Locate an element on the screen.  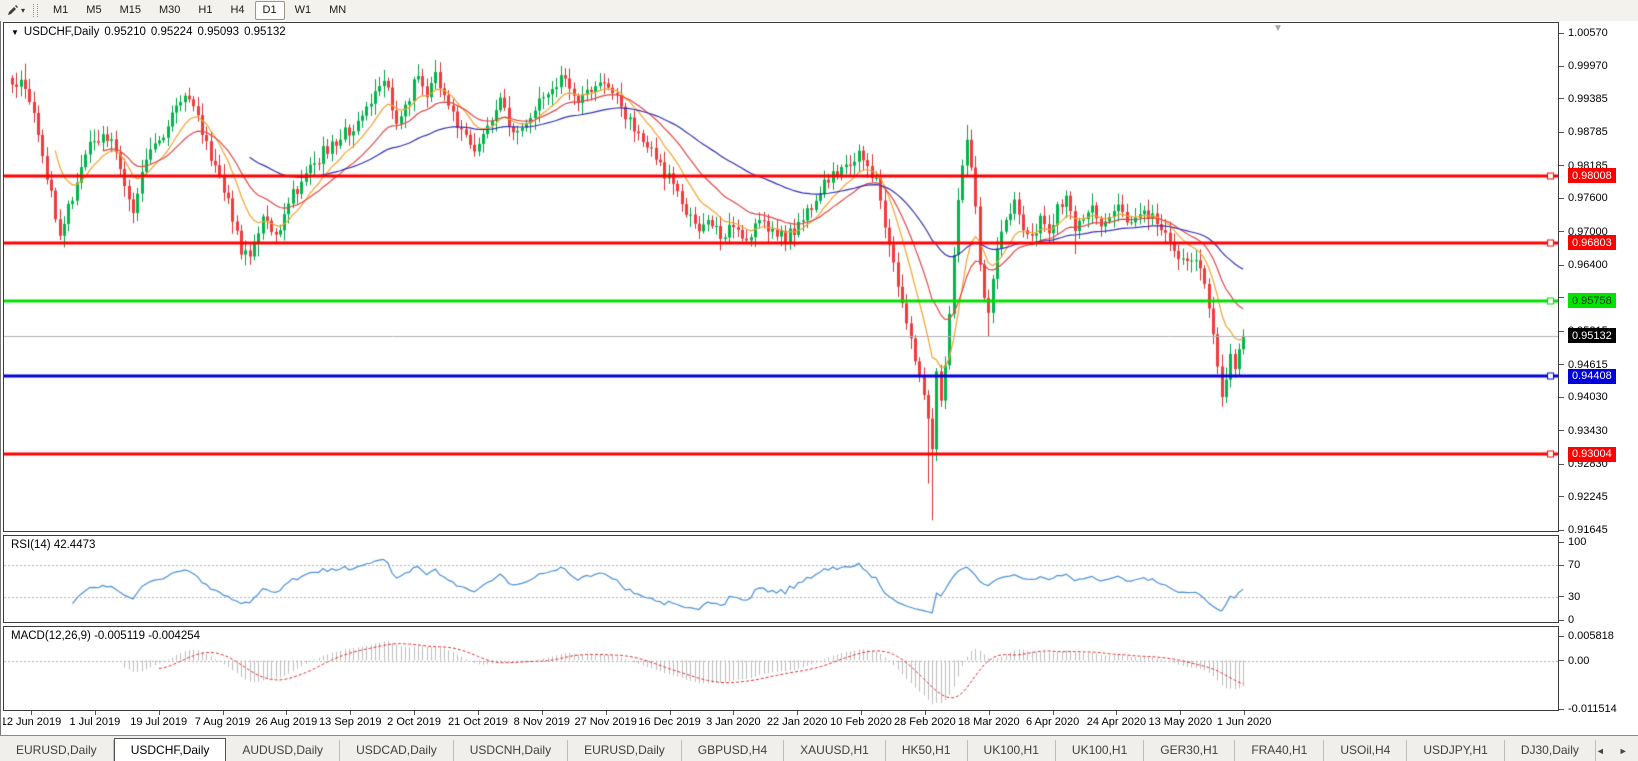
price-tick: 0.99385 is located at coordinates (1583, 99).